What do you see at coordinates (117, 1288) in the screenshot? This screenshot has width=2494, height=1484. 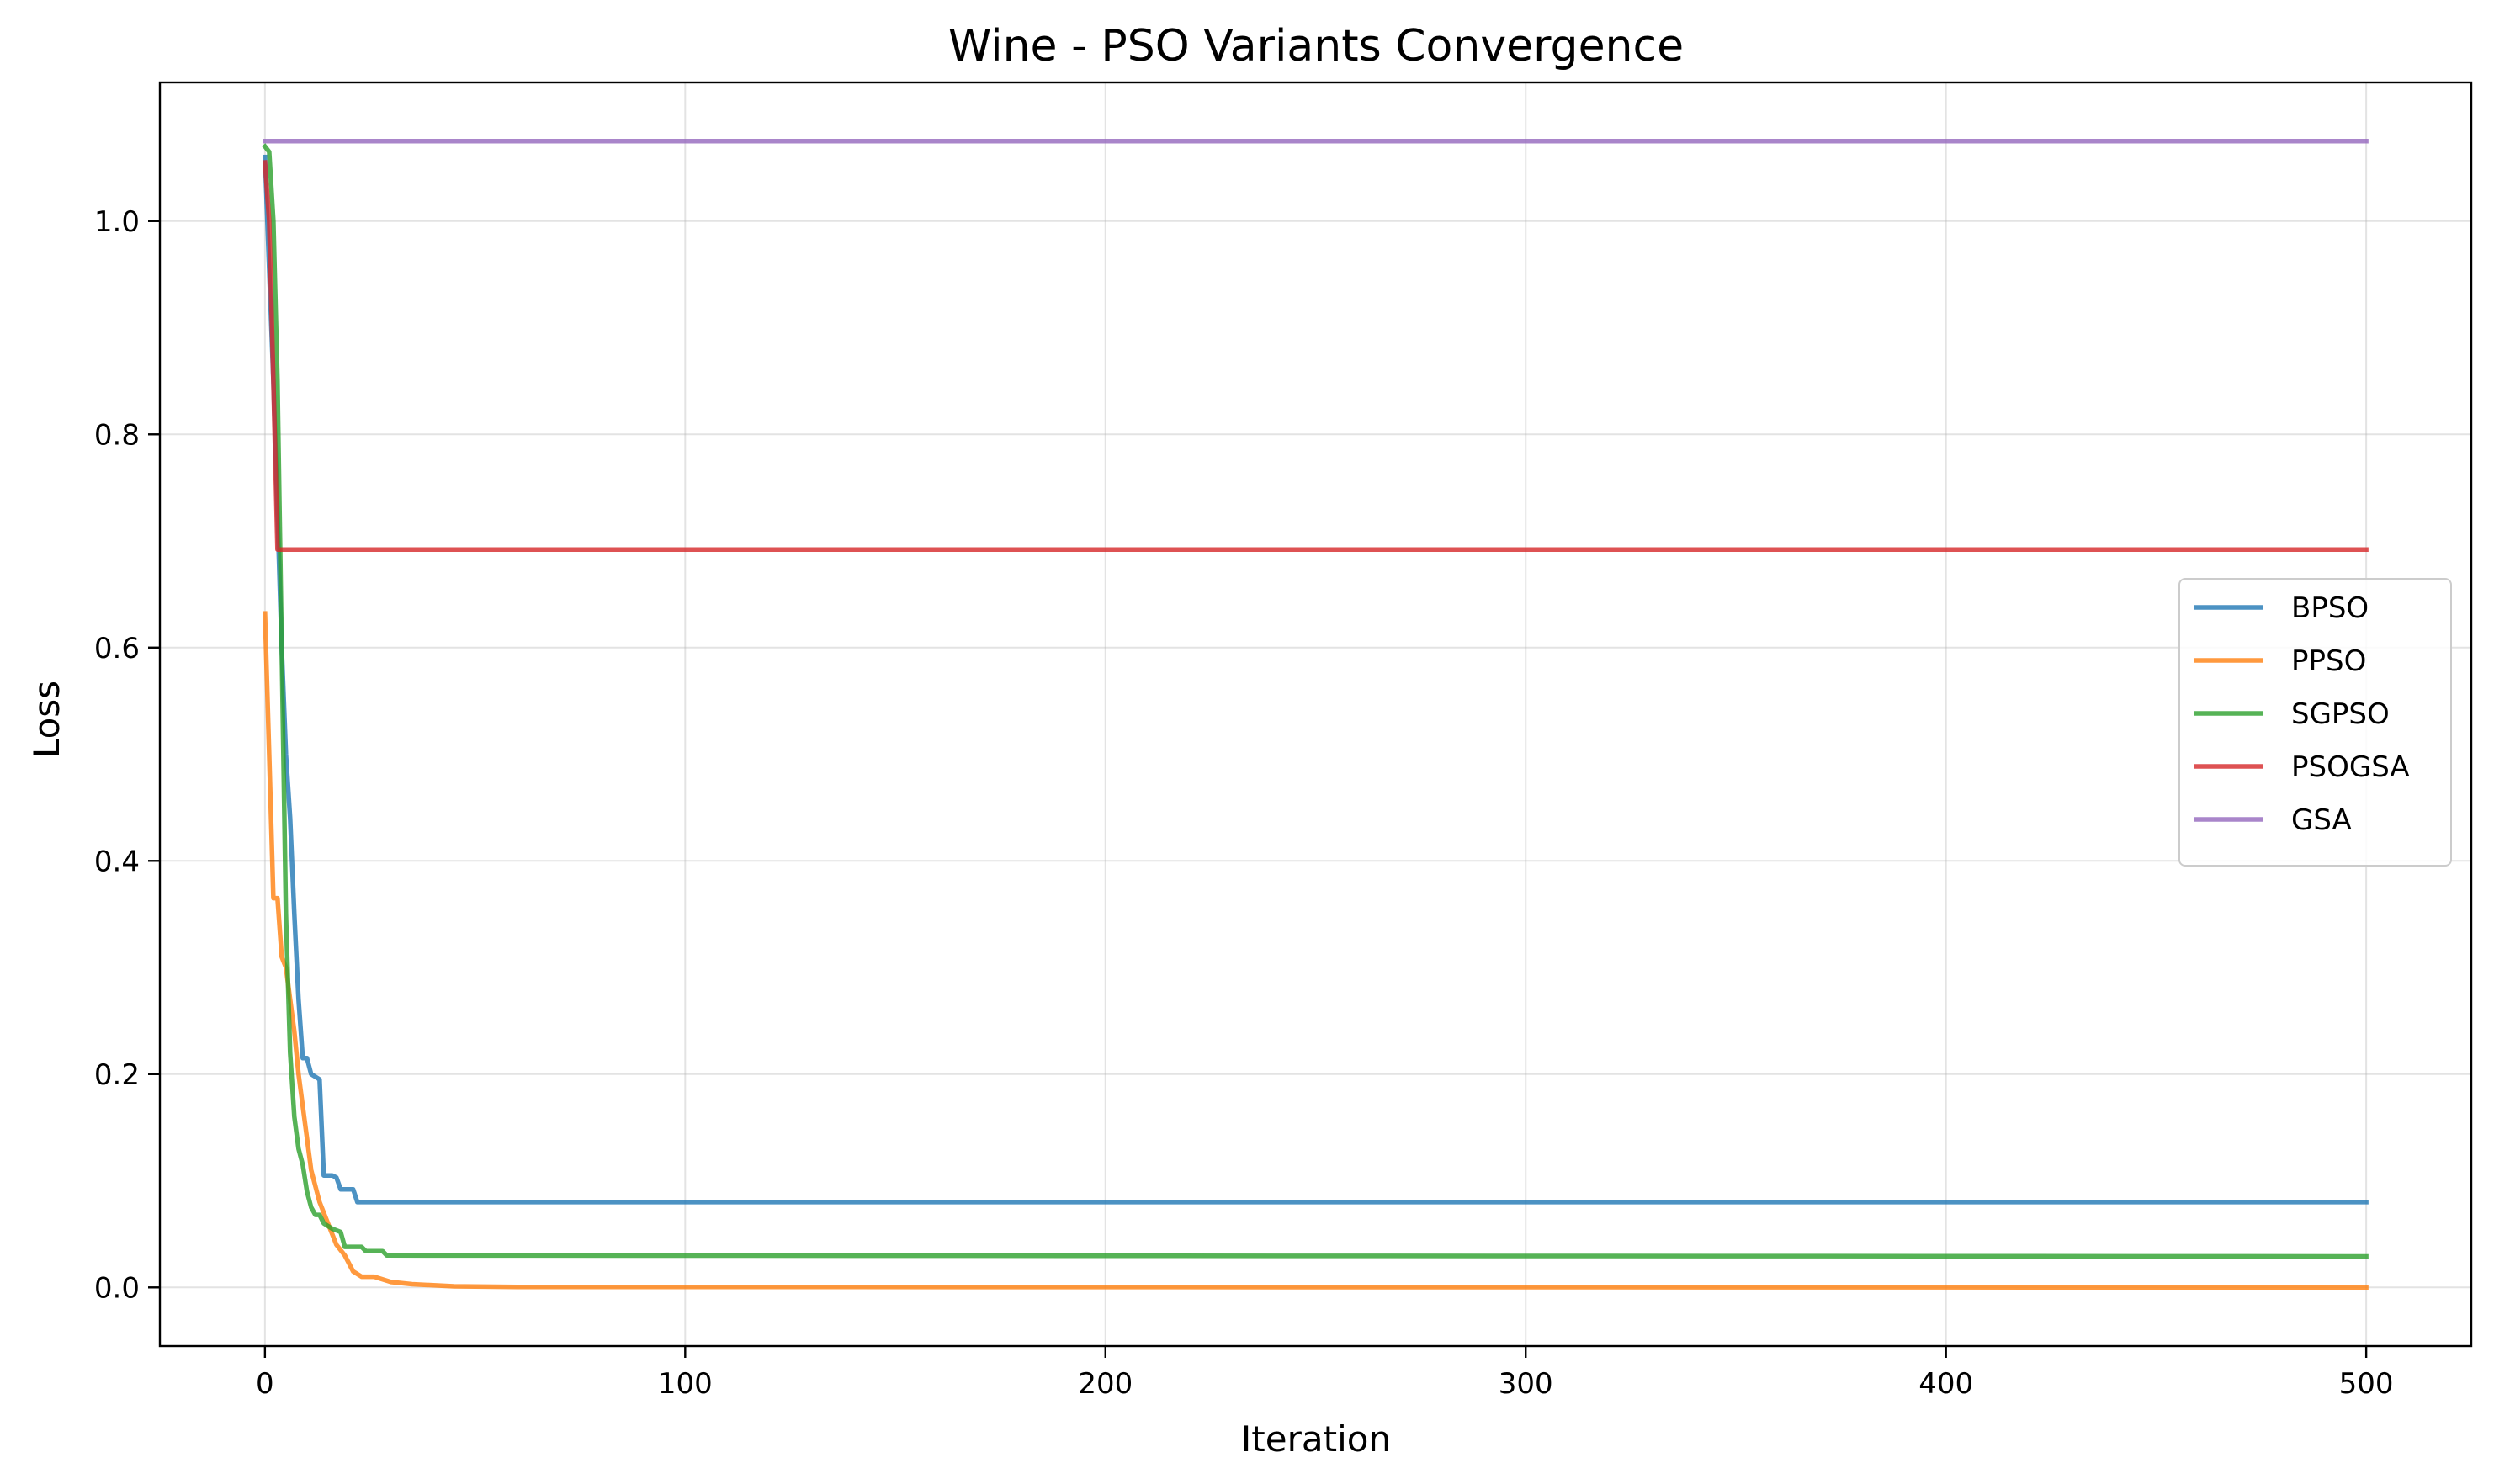 I see `y-tick-label: 0.0` at bounding box center [117, 1288].